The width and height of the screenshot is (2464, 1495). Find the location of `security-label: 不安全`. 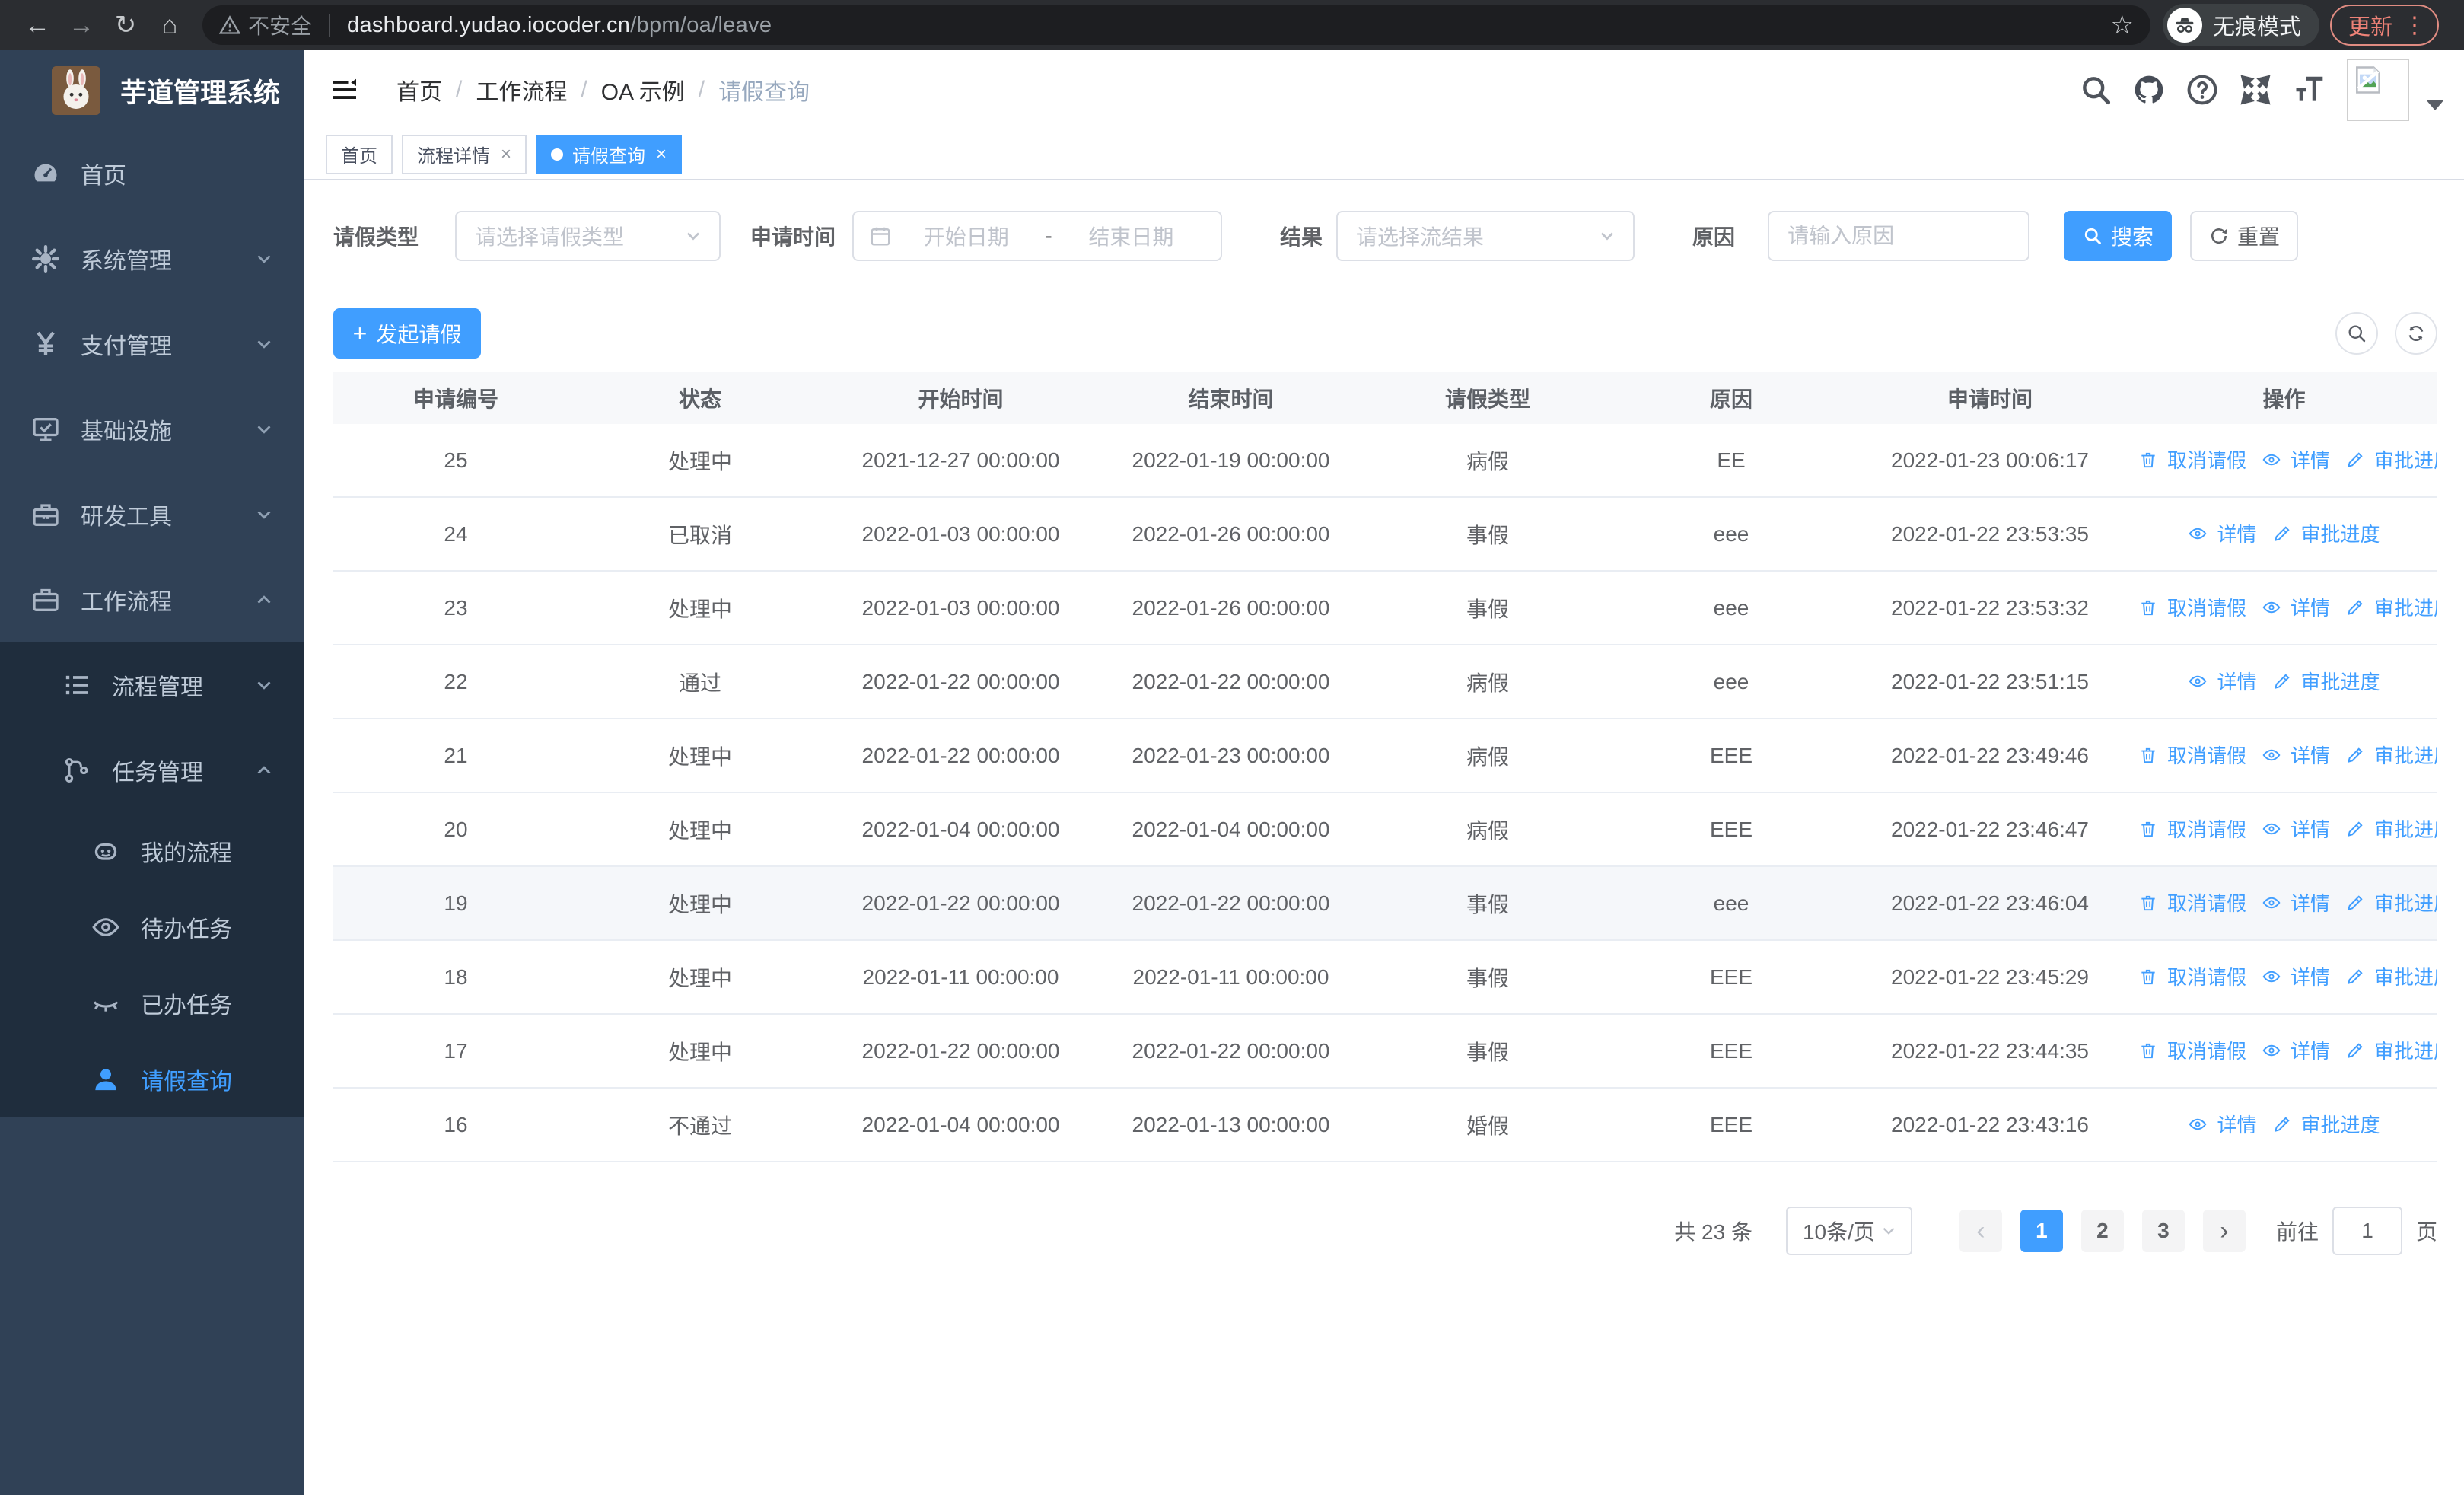

security-label: 不安全 is located at coordinates (280, 26).